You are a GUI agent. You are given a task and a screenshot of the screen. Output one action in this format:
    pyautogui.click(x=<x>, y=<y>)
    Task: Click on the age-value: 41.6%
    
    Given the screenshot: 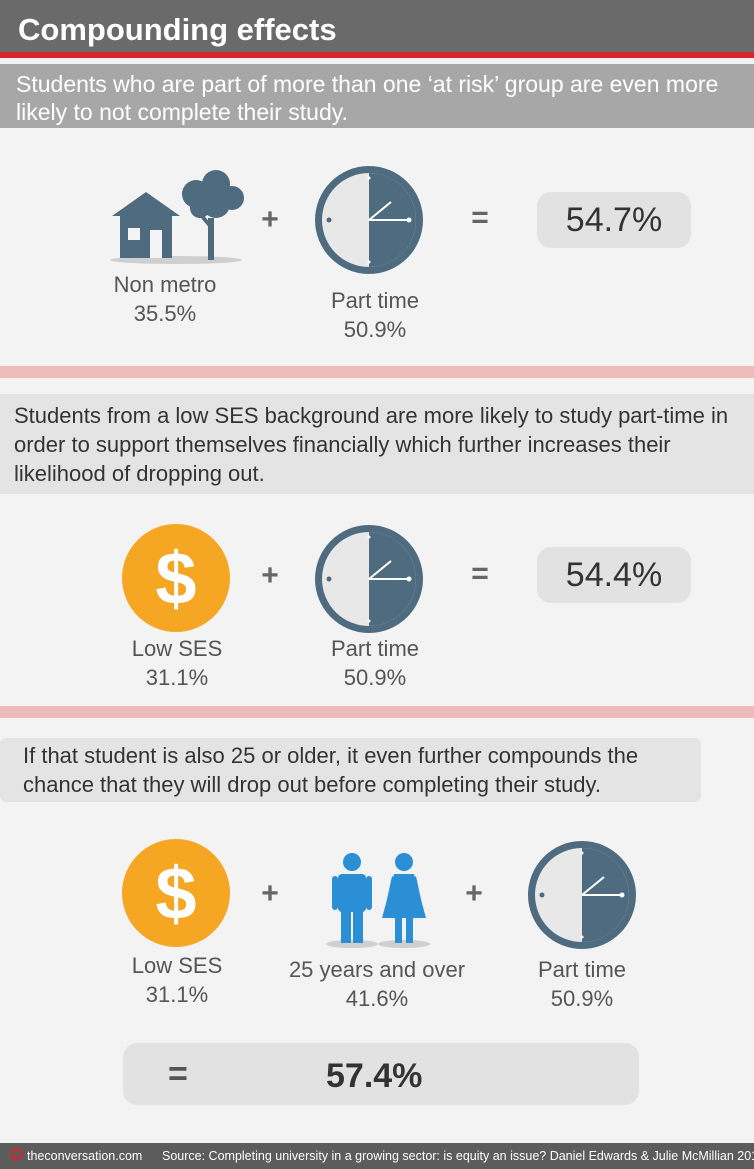 What is the action you would take?
    pyautogui.click(x=377, y=998)
    